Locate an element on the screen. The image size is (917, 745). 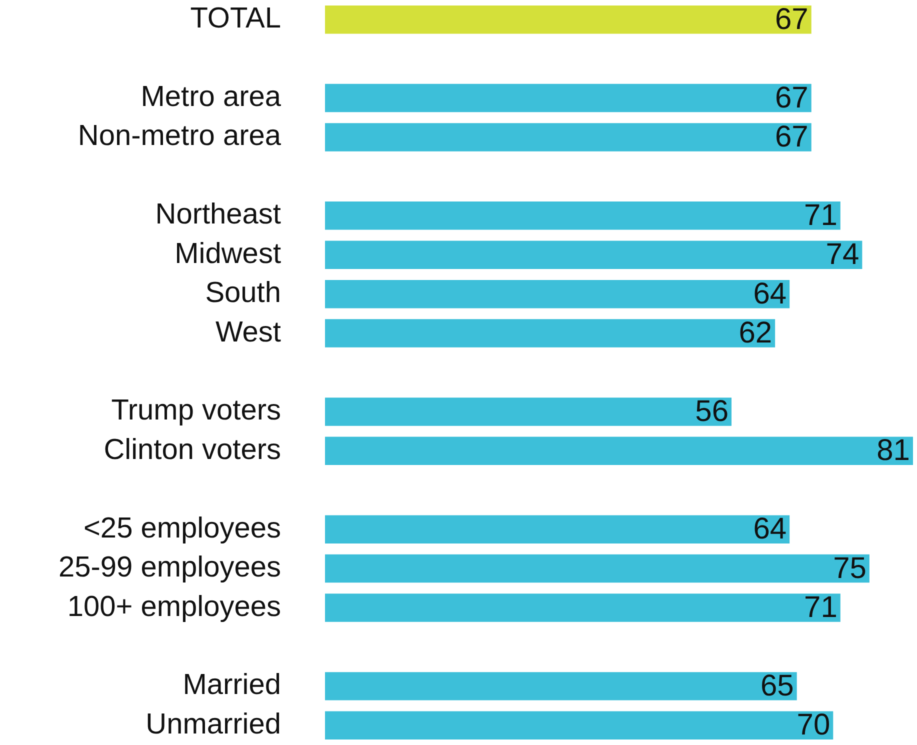
data-label: 70 is located at coordinates (813, 725).